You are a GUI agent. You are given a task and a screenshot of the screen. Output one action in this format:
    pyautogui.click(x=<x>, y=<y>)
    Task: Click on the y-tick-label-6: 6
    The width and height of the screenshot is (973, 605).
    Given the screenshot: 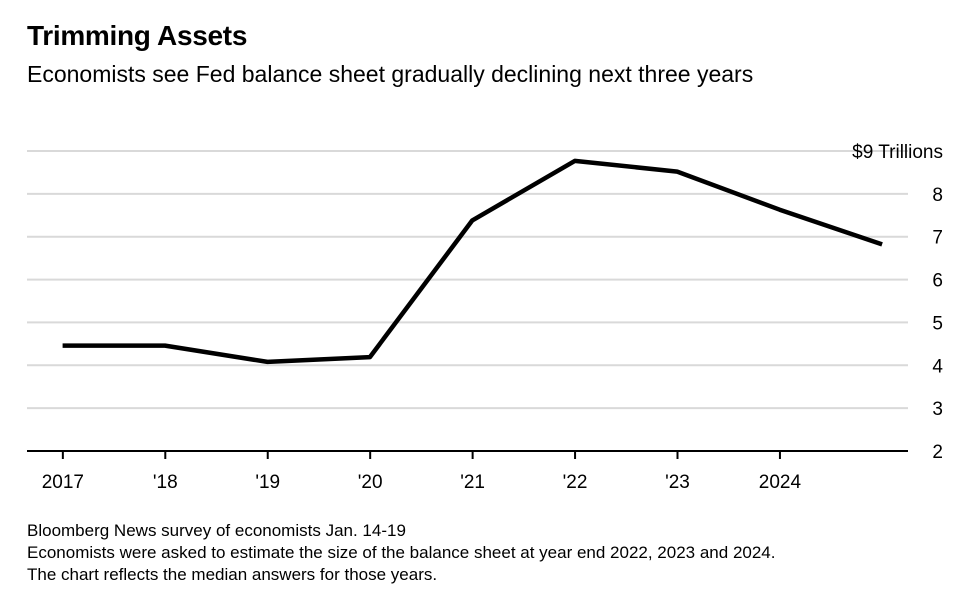 What is the action you would take?
    pyautogui.click(x=937, y=281)
    